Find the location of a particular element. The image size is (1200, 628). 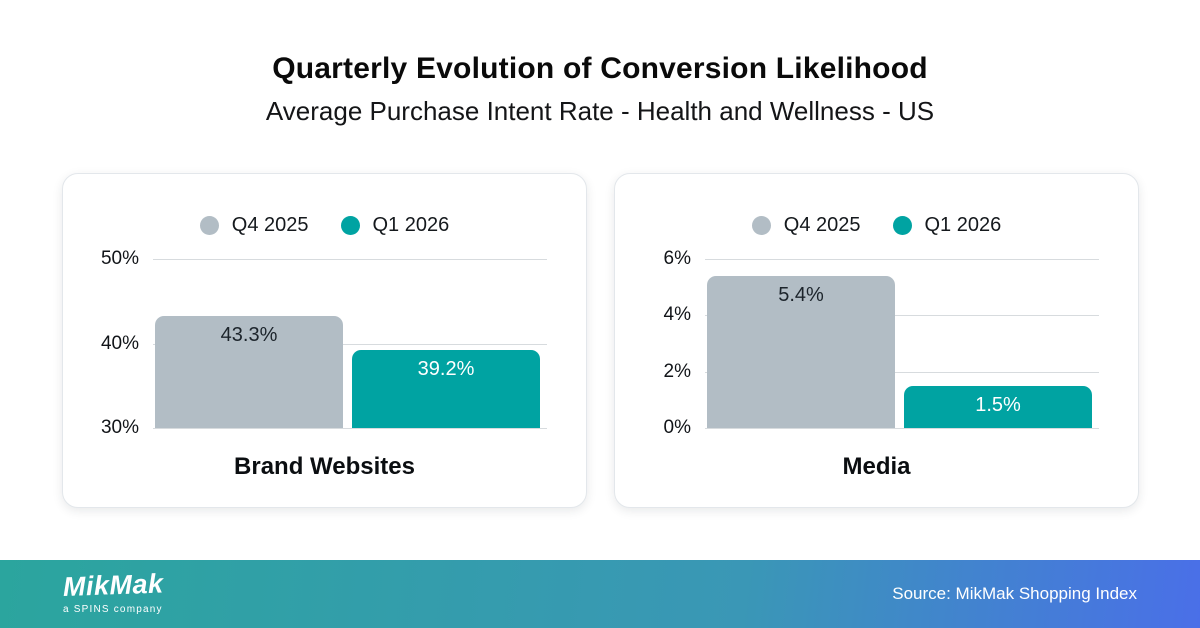

y-tick-label: 50% is located at coordinates (119, 258).